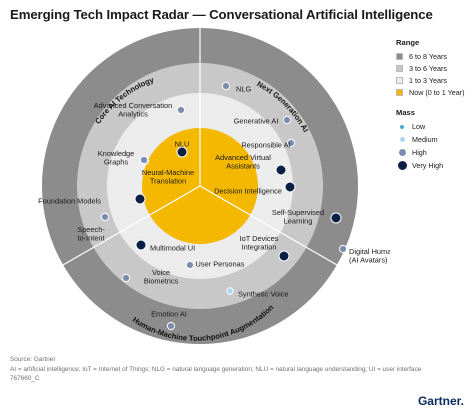 The image size is (474, 412). What do you see at coordinates (220, 264) in the screenshot?
I see `label-user-personas: User Personas` at bounding box center [220, 264].